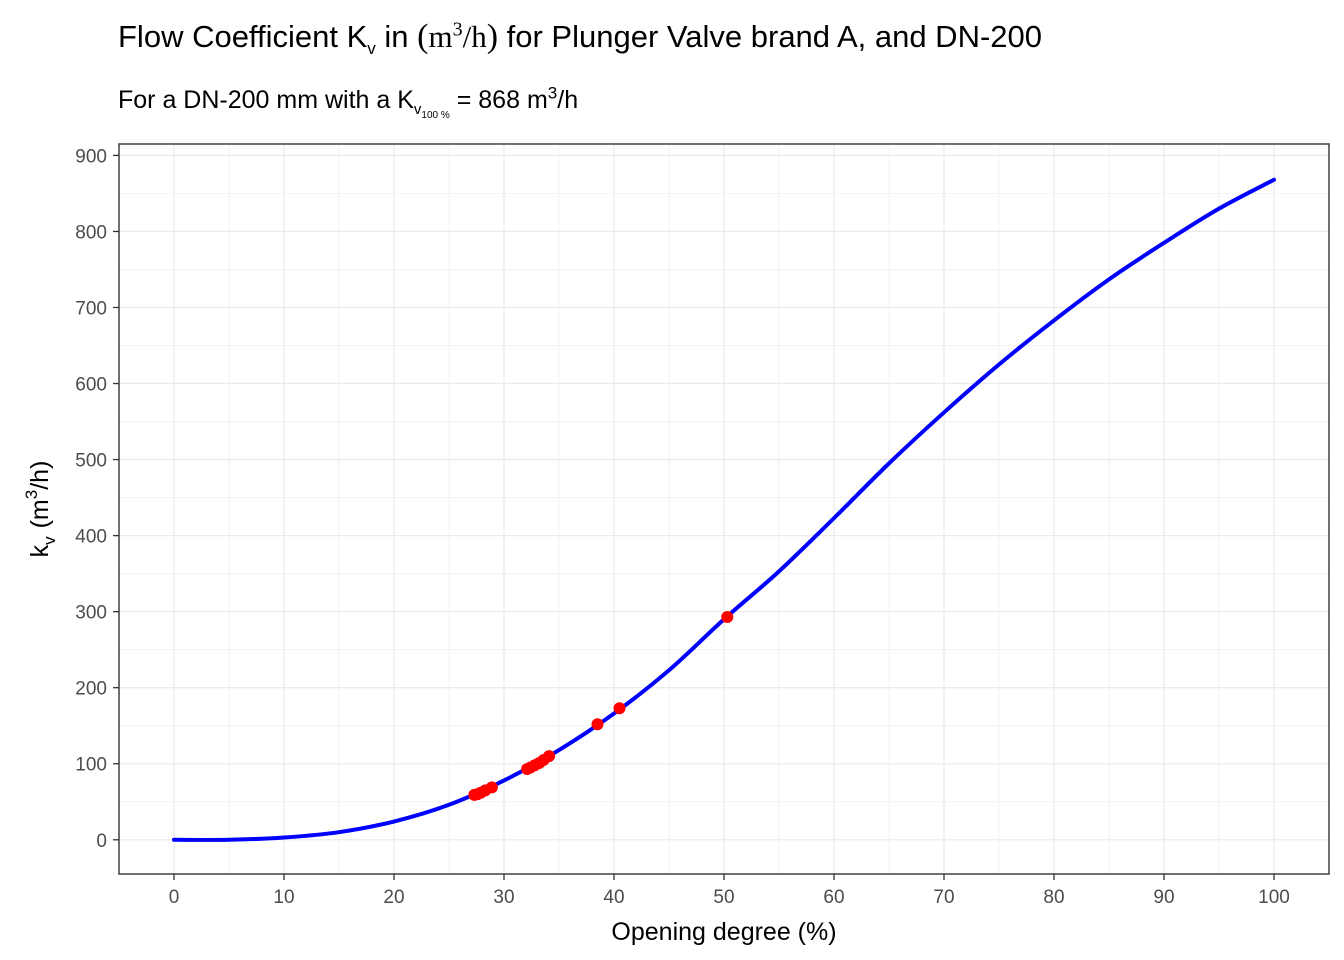 The height and width of the screenshot is (960, 1344). Describe the element at coordinates (723, 932) in the screenshot. I see `x-axis-title: Opening degree (%)` at that location.